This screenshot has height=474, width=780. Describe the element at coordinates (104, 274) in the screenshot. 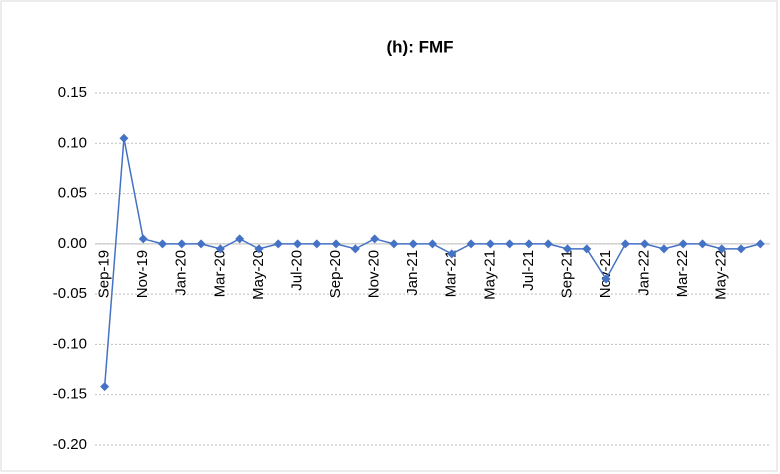

I see `x-tick-label: Sep-19` at that location.